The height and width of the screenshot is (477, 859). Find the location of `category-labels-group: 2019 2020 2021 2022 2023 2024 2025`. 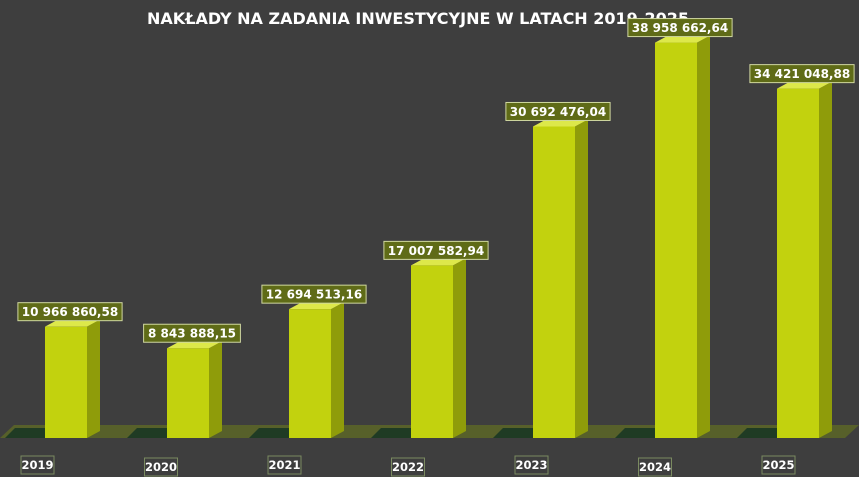

category-labels-group: 2019 2020 2021 2022 2023 2024 2025 is located at coordinates (408, 466).